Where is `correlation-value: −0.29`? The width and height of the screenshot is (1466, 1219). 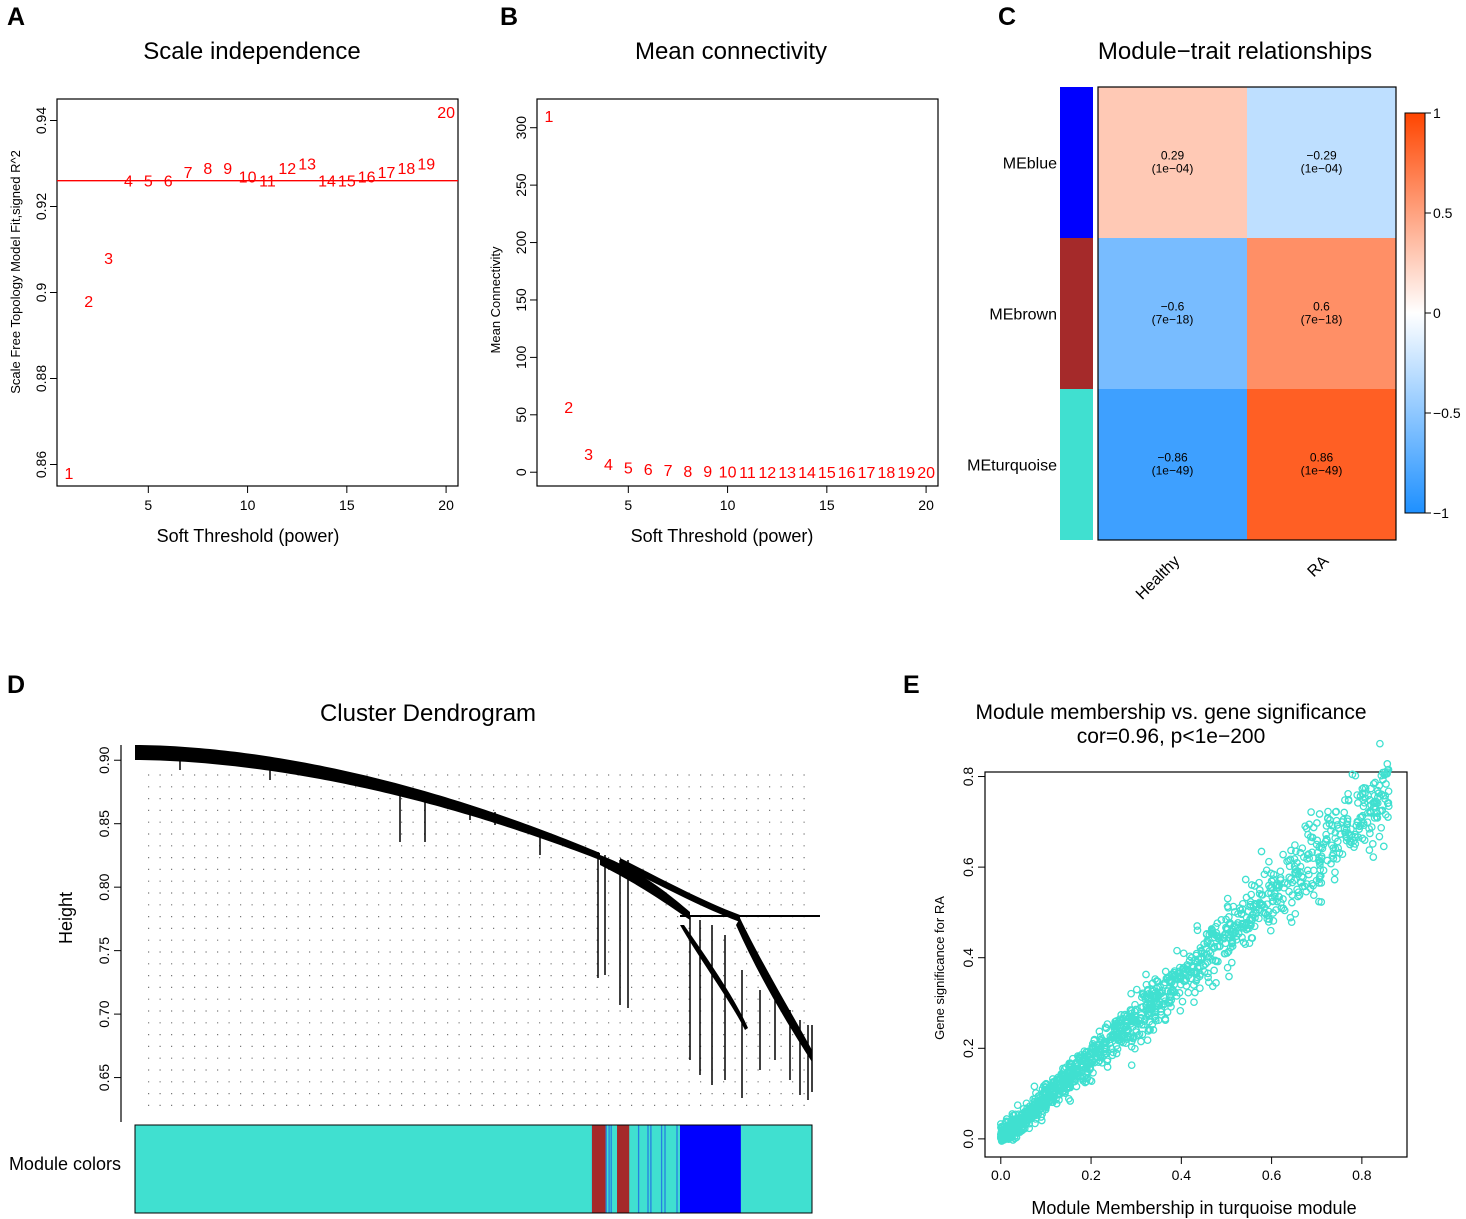 correlation-value: −0.29 is located at coordinates (1321, 156).